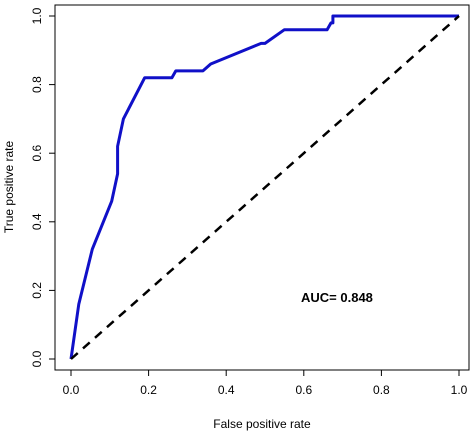 This screenshot has width=474, height=433. Describe the element at coordinates (37, 290) in the screenshot. I see `y-tick-label: 0.2` at that location.